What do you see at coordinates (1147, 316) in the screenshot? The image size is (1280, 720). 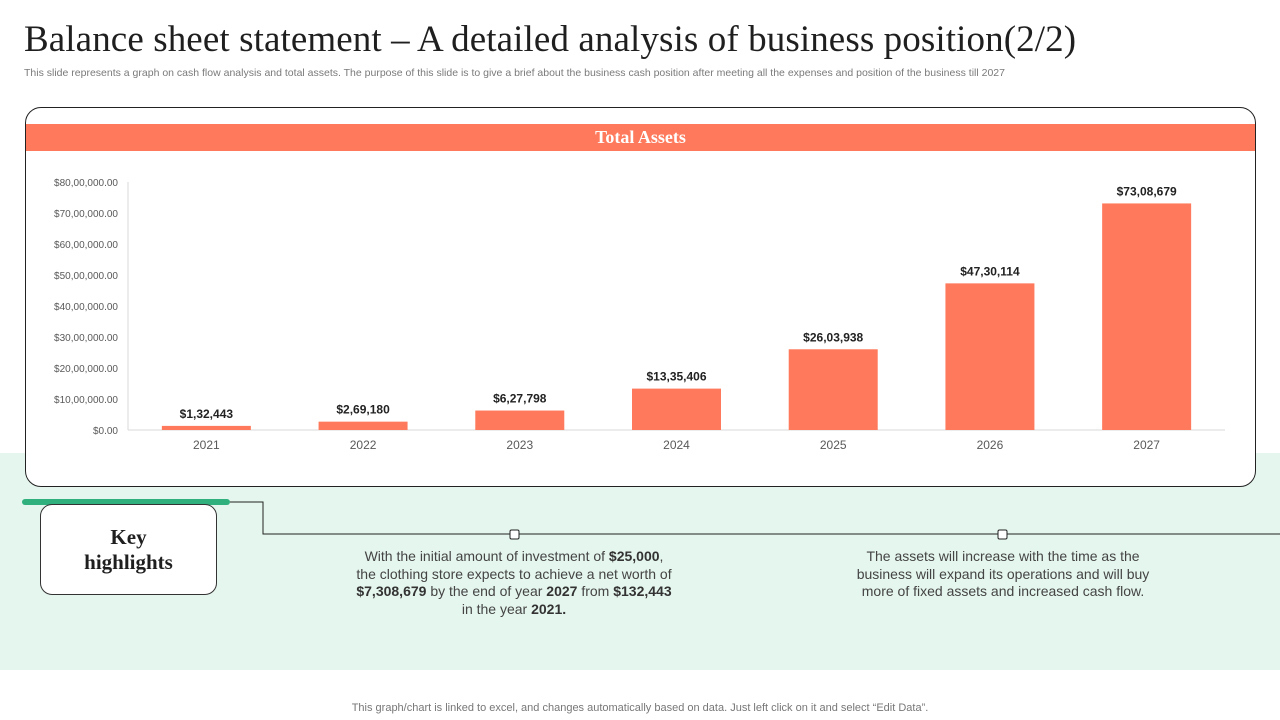 I see `bar-2027` at bounding box center [1147, 316].